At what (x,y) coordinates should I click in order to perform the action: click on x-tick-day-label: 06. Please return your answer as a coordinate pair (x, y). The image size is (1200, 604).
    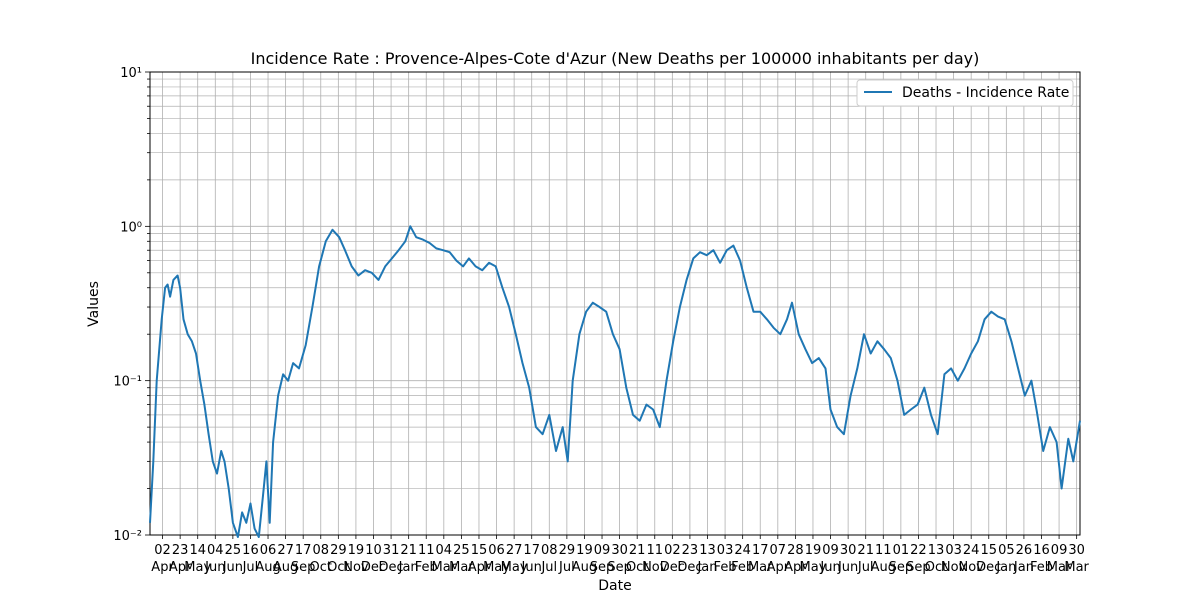
    Looking at the image, I should click on (496, 550).